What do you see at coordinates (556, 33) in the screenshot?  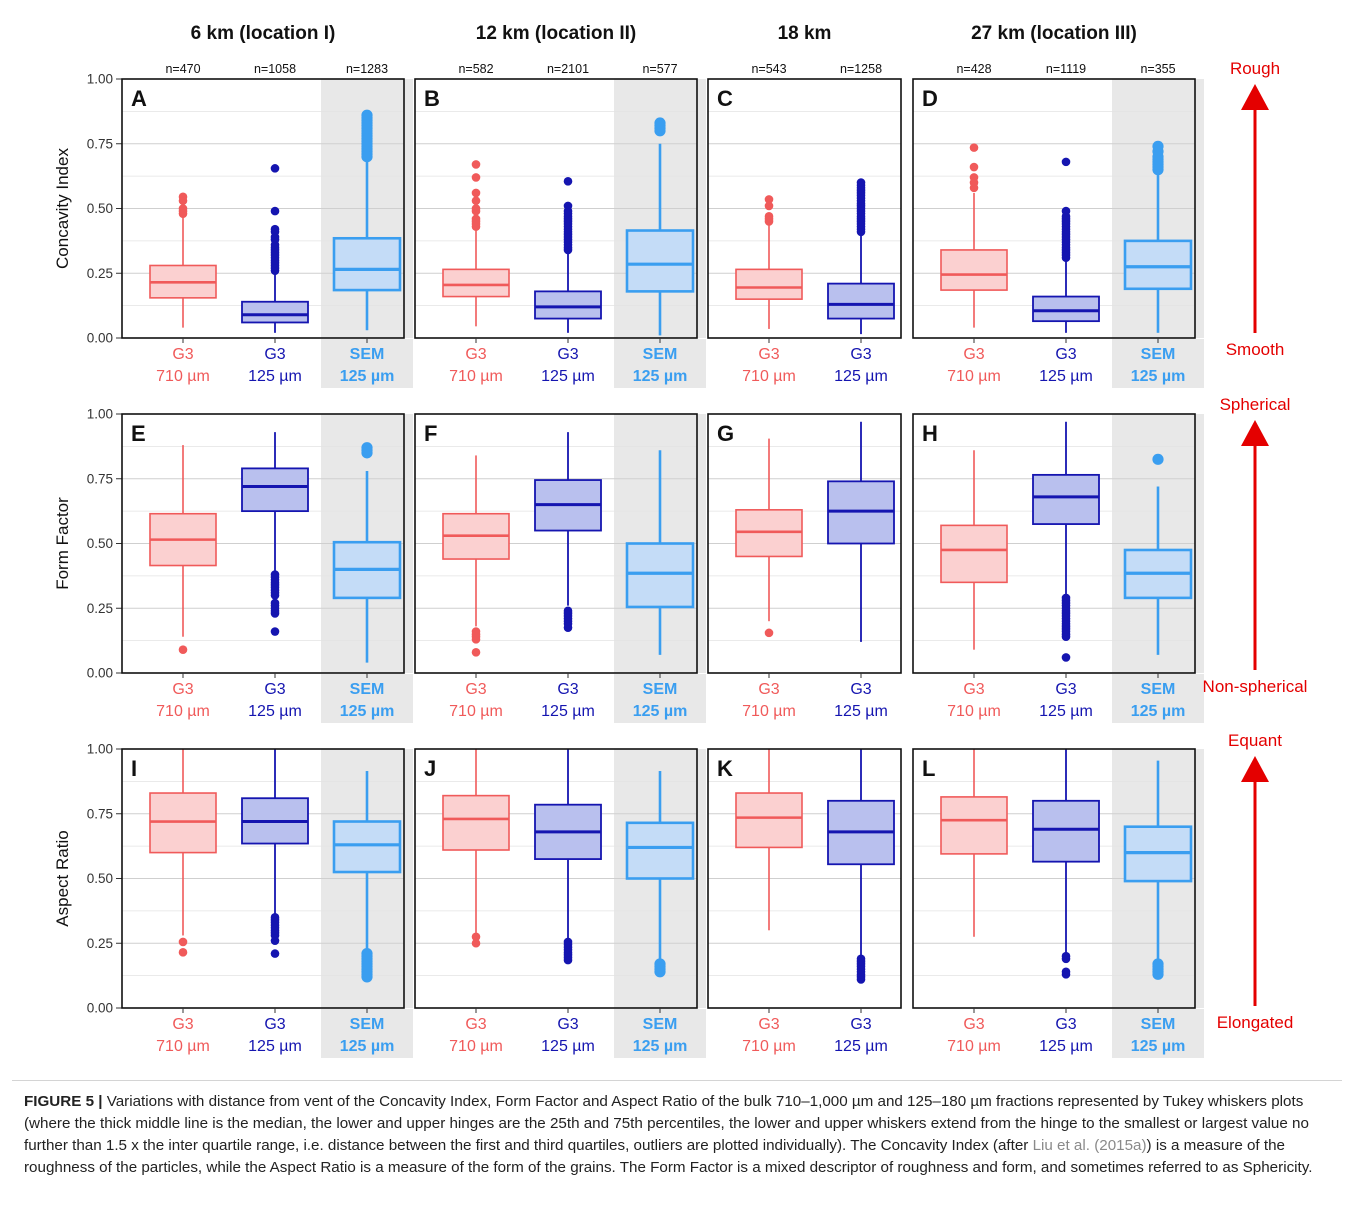 I see `column-title: 12 km (location II)` at bounding box center [556, 33].